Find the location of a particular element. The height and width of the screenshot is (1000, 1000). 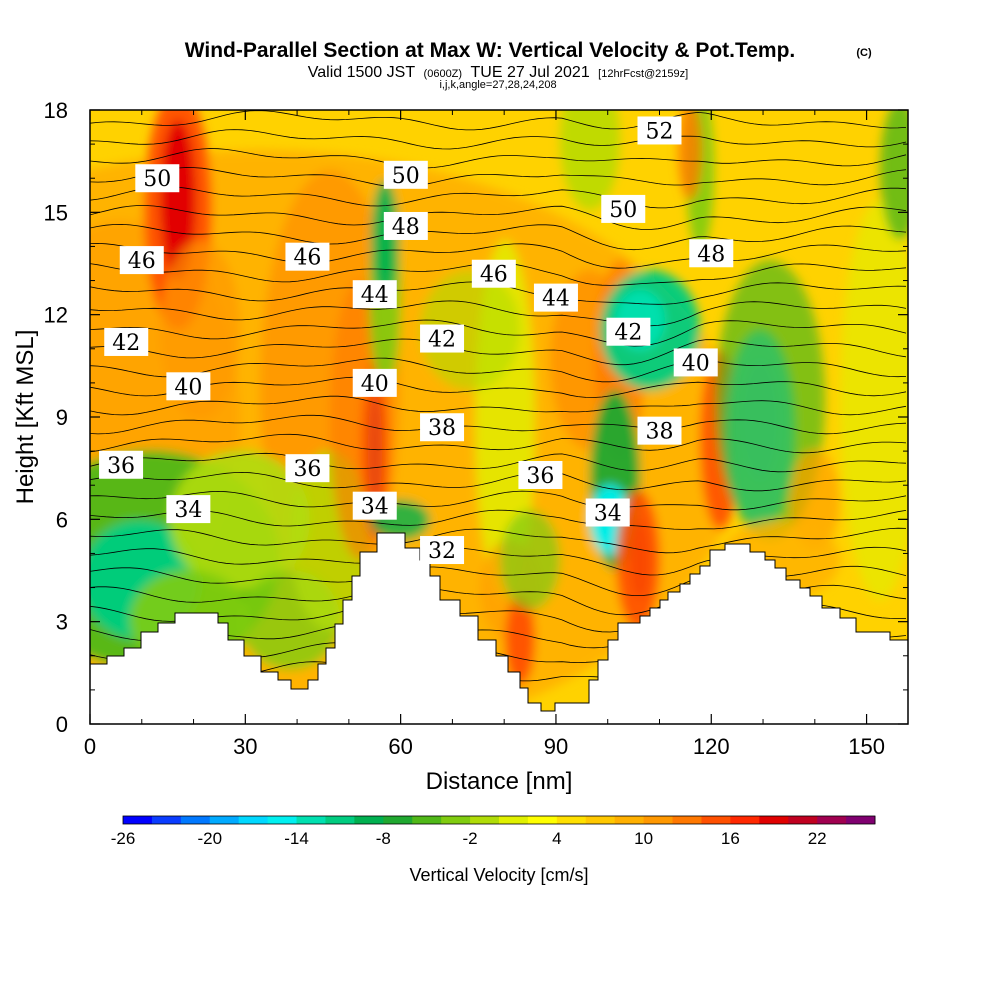

y-axis-label: Height [Kft MSL] is located at coordinates (25, 417).